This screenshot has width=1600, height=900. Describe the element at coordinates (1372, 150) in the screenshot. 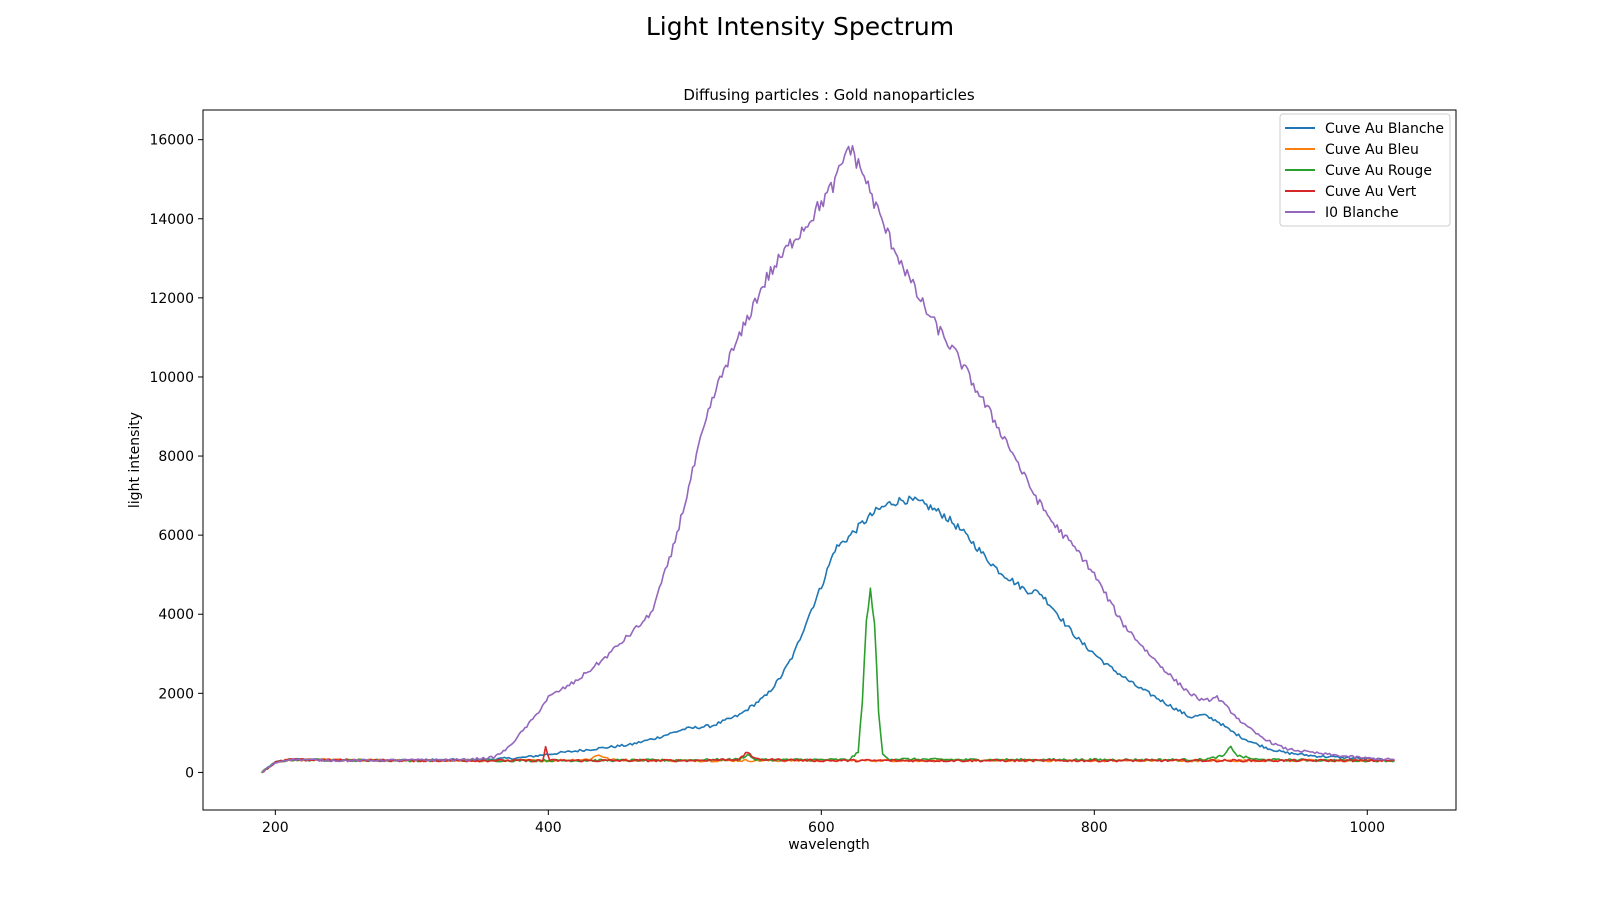

I see `legend-entry: Cuve Au Bleu` at that location.